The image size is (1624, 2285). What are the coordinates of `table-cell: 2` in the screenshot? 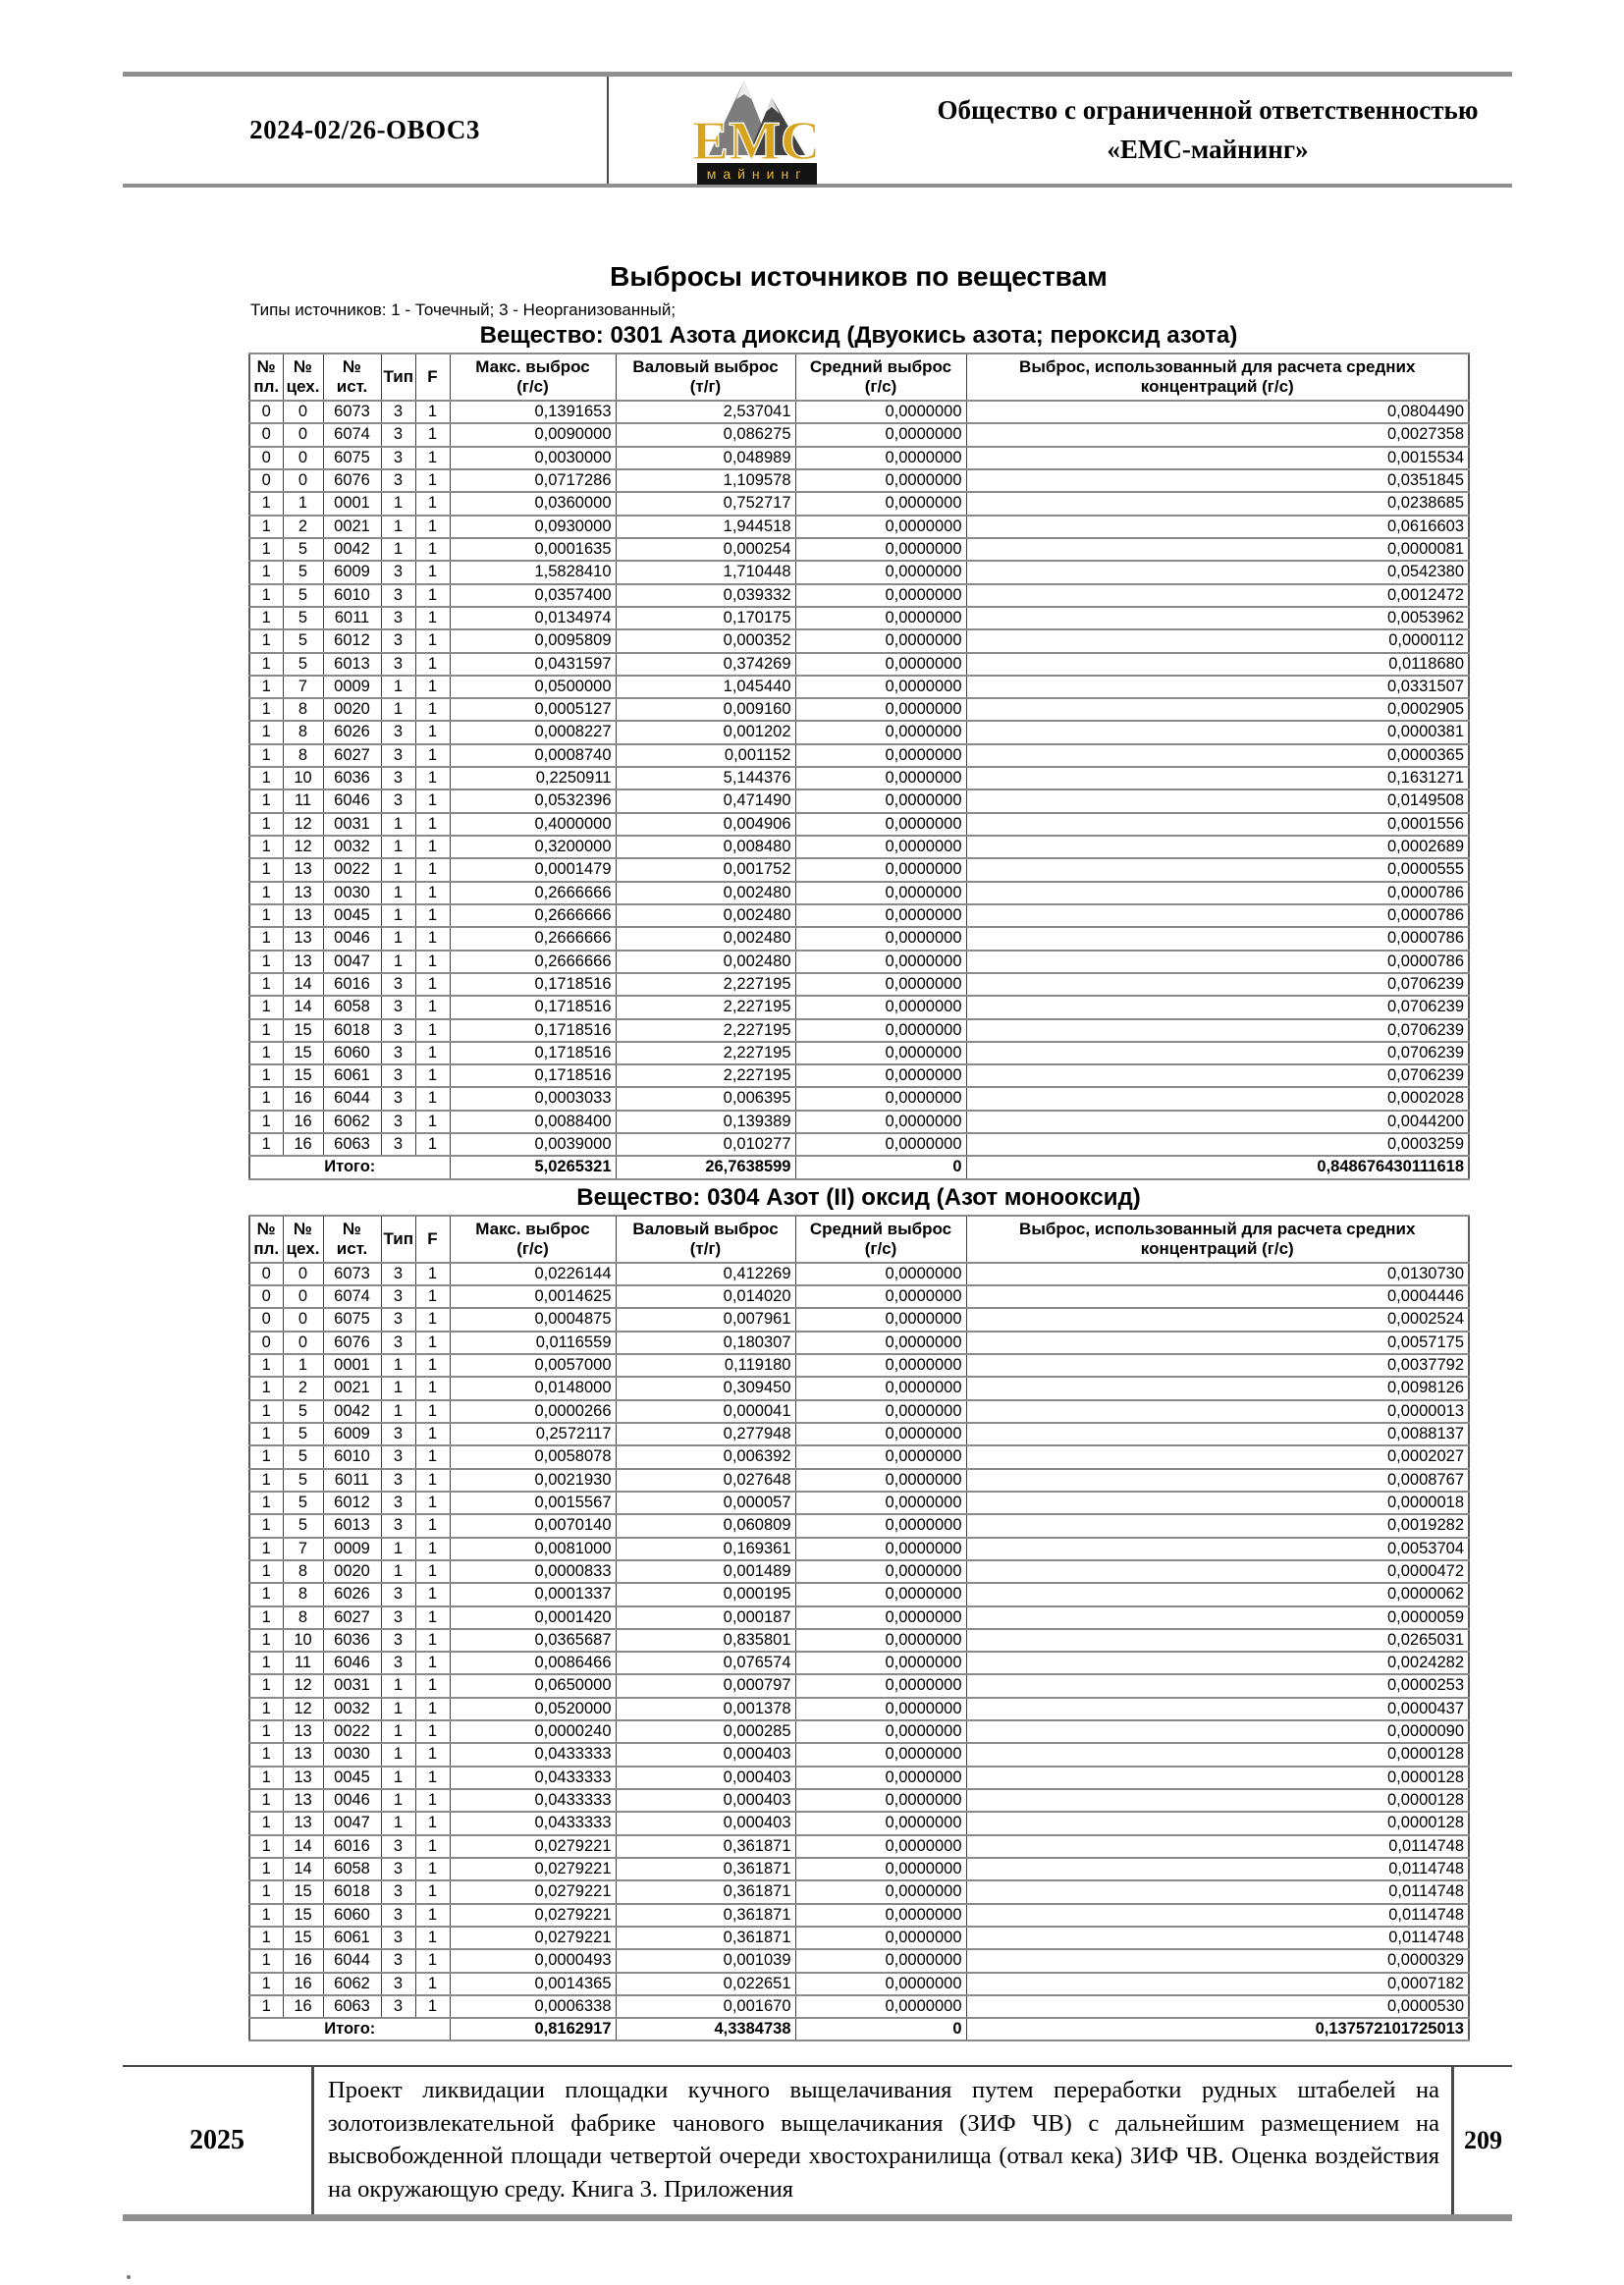 It's located at (303, 526).